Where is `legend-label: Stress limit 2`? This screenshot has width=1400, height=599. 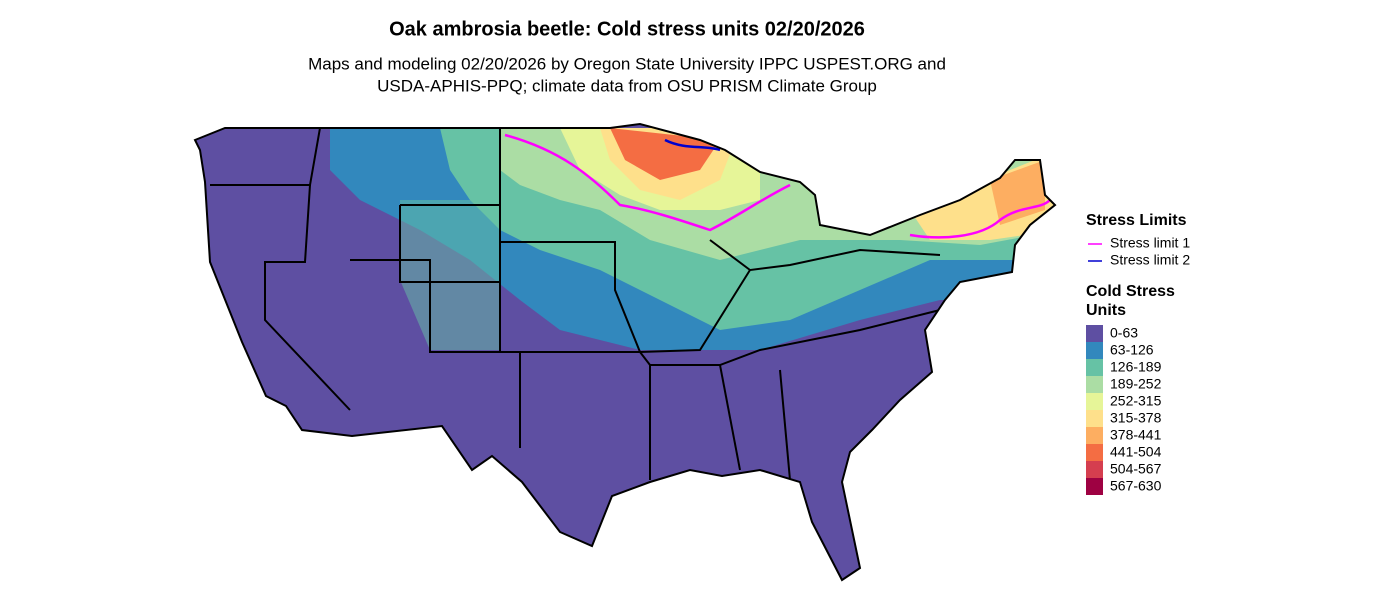
legend-label: Stress limit 2 is located at coordinates (1150, 260).